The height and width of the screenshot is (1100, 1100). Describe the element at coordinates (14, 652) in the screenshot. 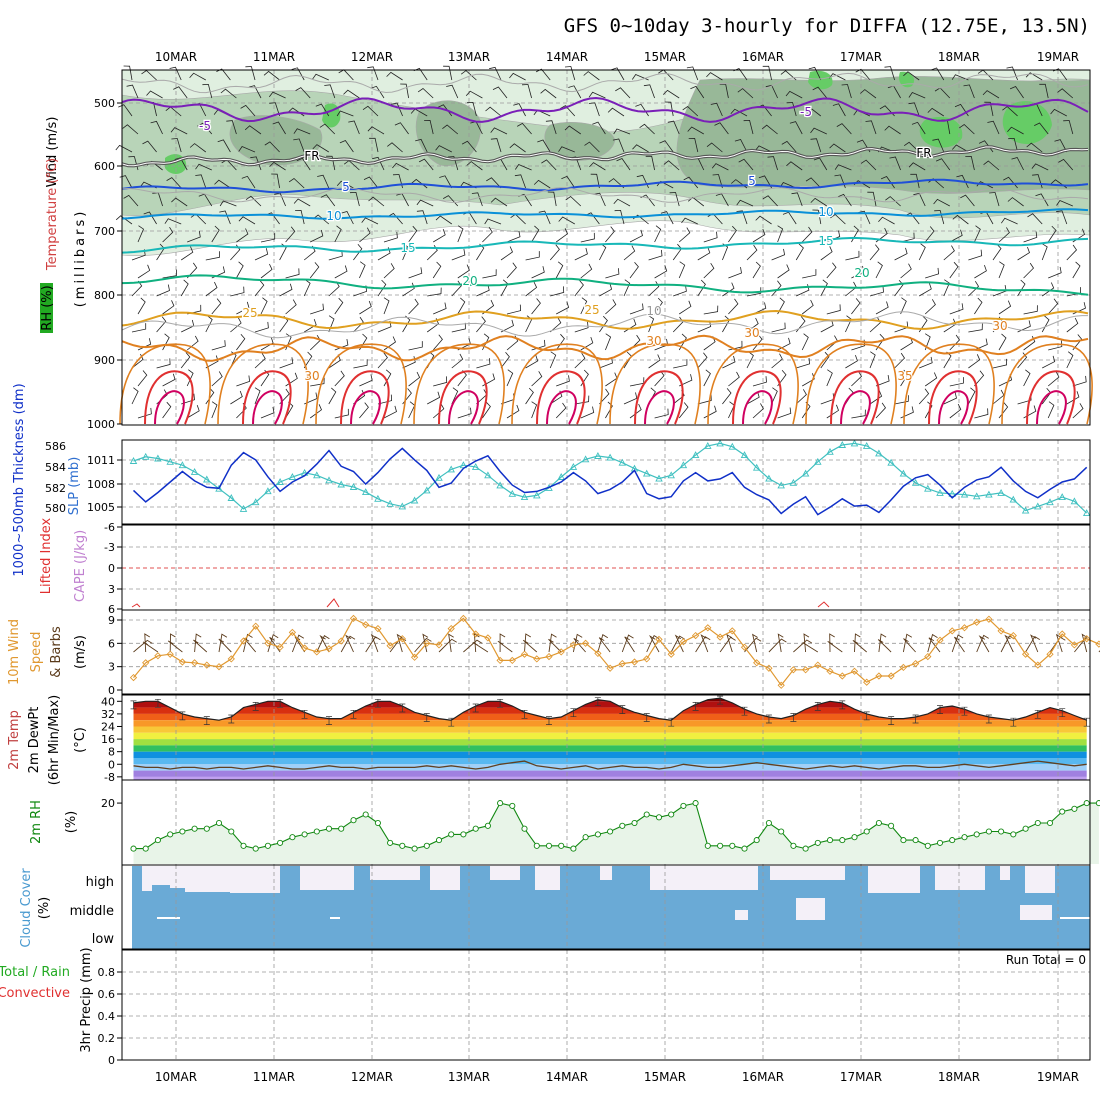

I see `ylabel-10m-wind: 10m Wind` at that location.